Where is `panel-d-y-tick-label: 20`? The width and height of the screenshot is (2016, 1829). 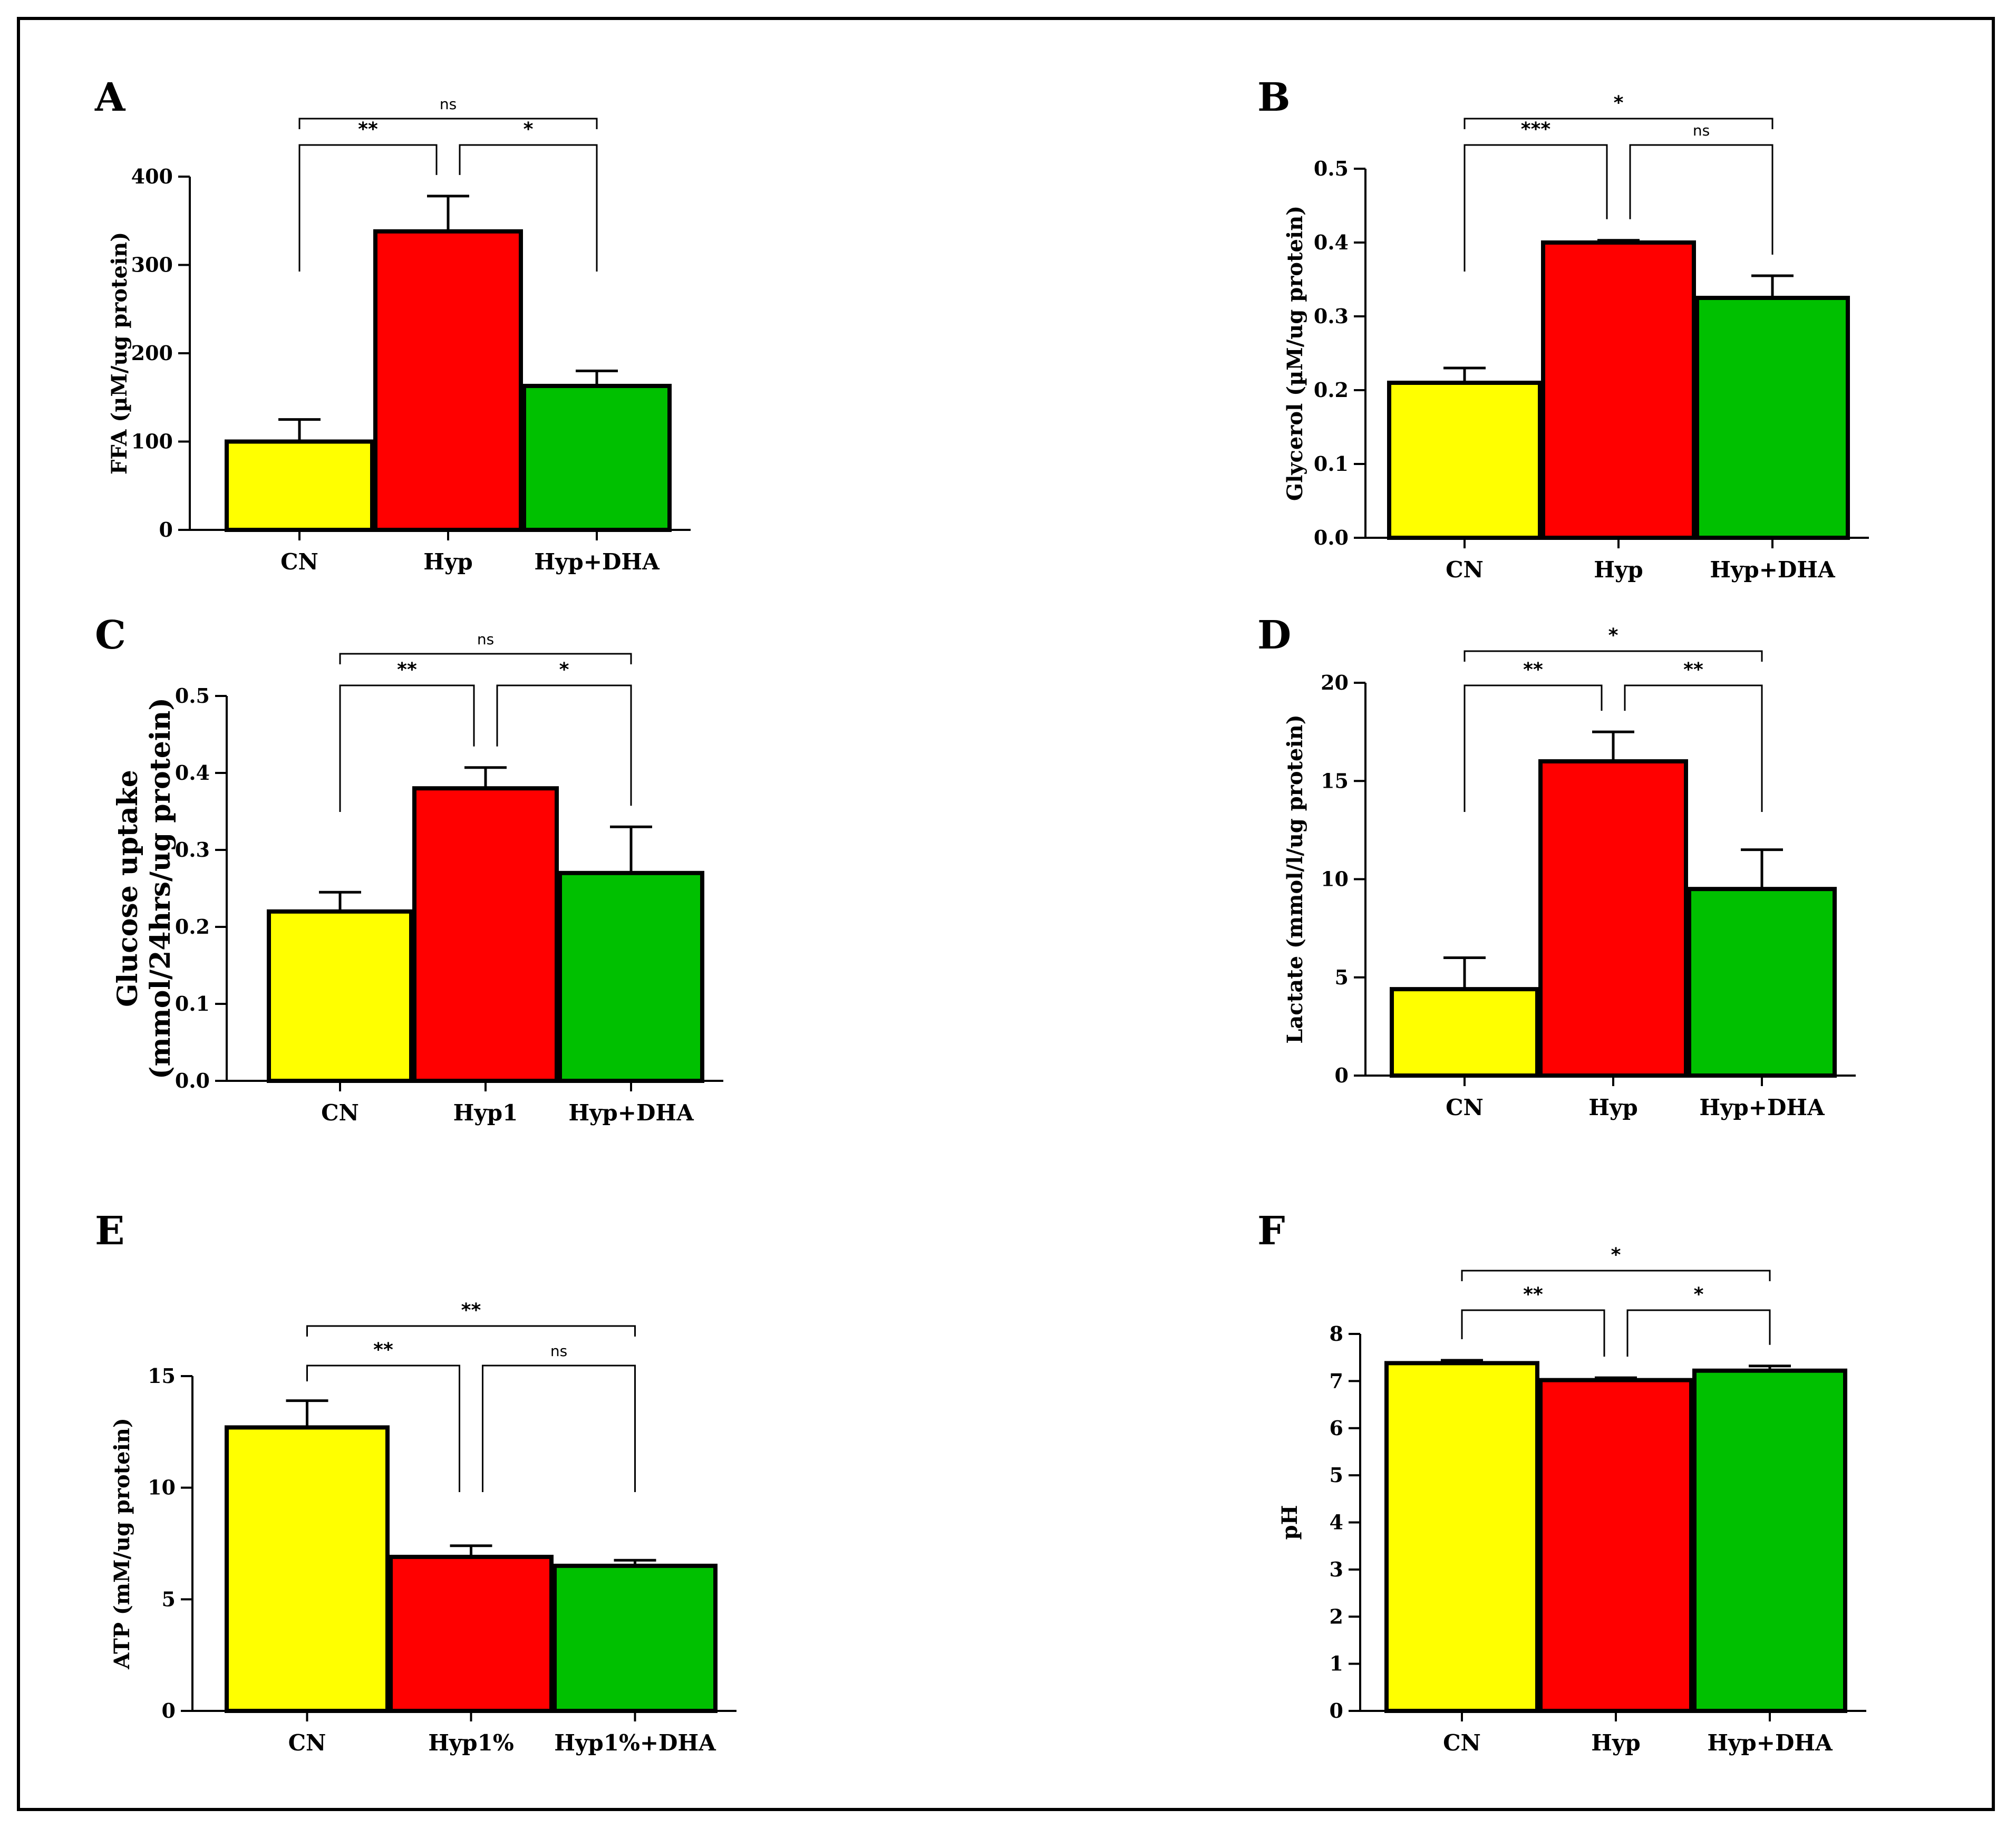 panel-d-y-tick-label: 20 is located at coordinates (1335, 683).